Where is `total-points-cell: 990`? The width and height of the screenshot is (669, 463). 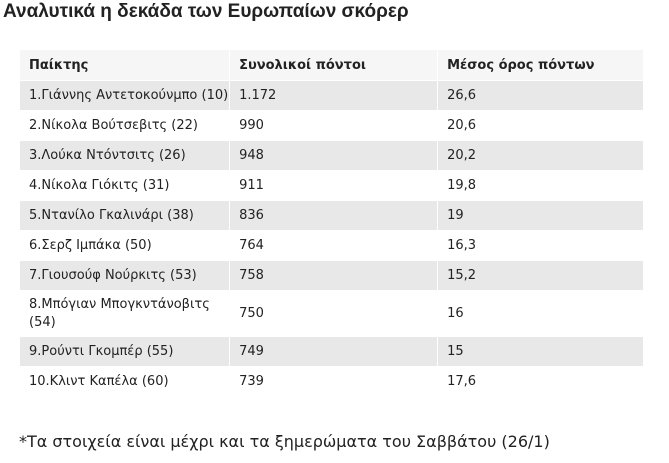
total-points-cell: 990 is located at coordinates (334, 125).